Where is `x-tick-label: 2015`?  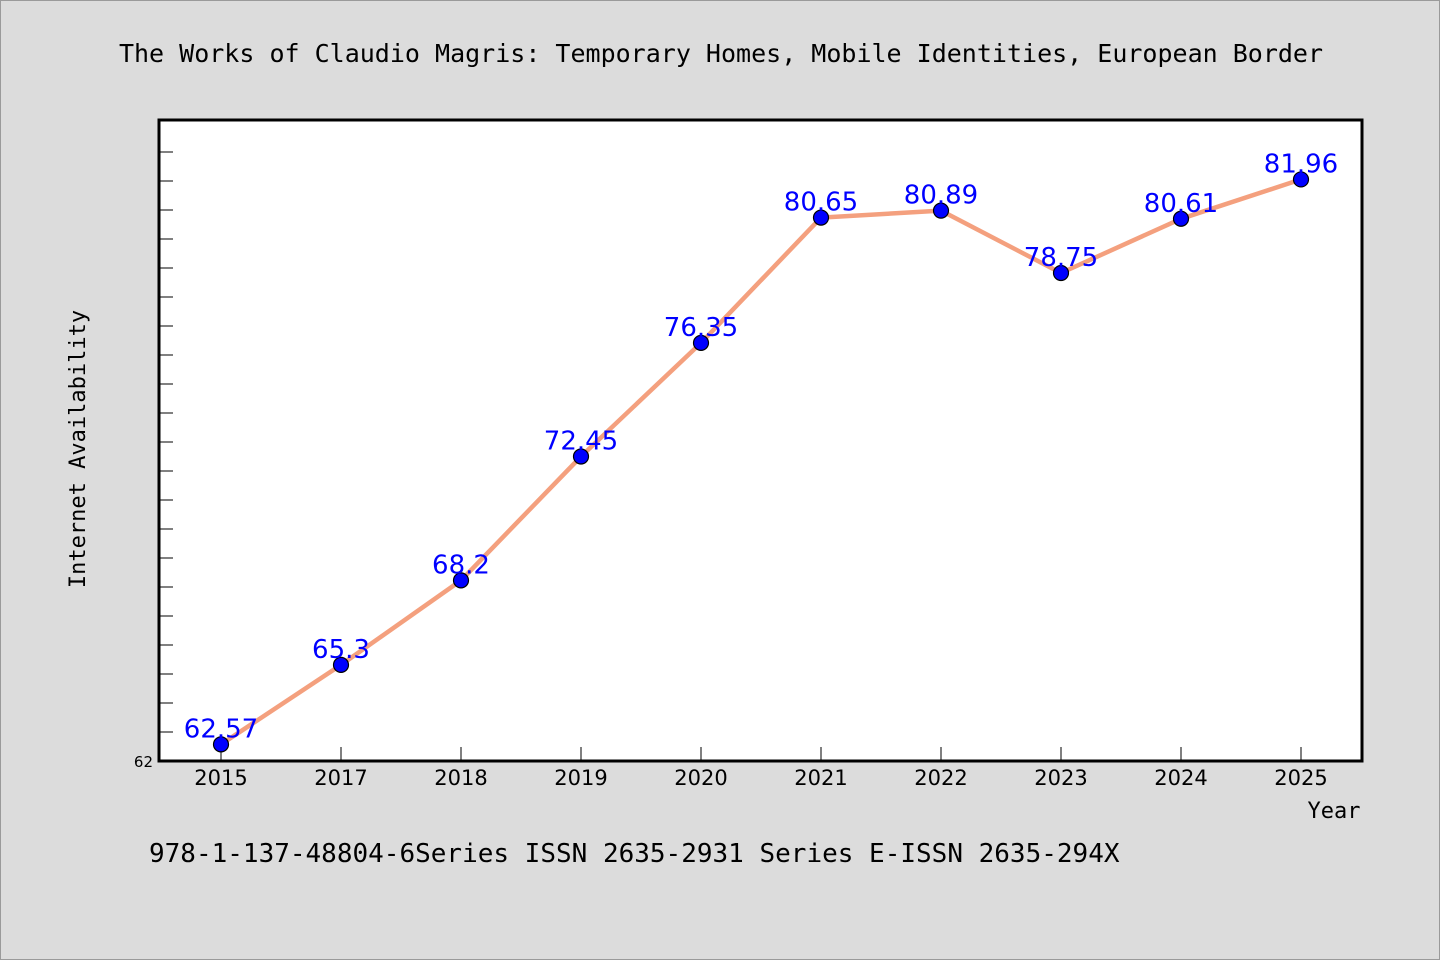 x-tick-label: 2015 is located at coordinates (220, 778).